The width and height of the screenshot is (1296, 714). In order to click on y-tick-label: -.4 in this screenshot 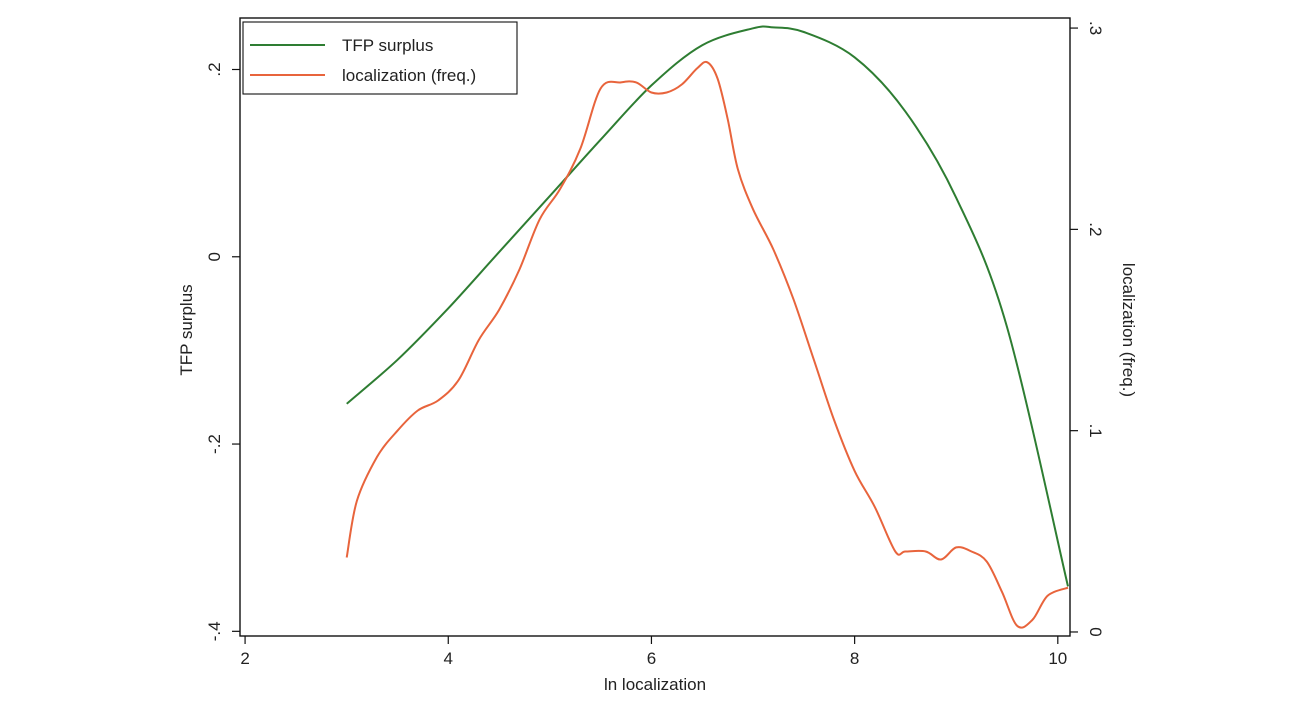, I will do `click(214, 631)`.